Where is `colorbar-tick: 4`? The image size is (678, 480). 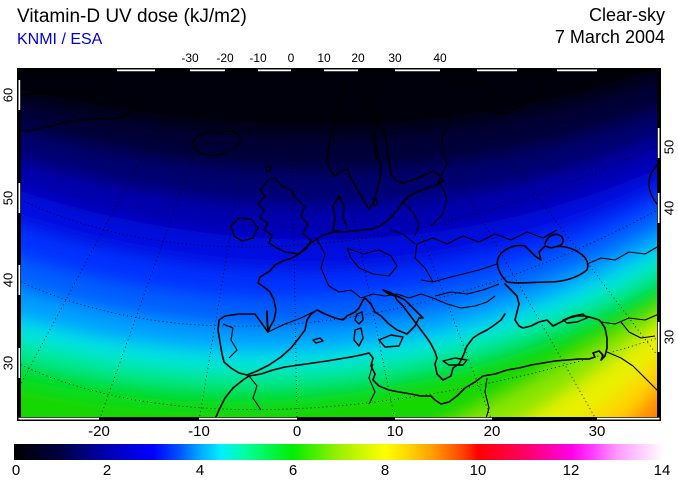
colorbar-tick: 4 is located at coordinates (200, 470).